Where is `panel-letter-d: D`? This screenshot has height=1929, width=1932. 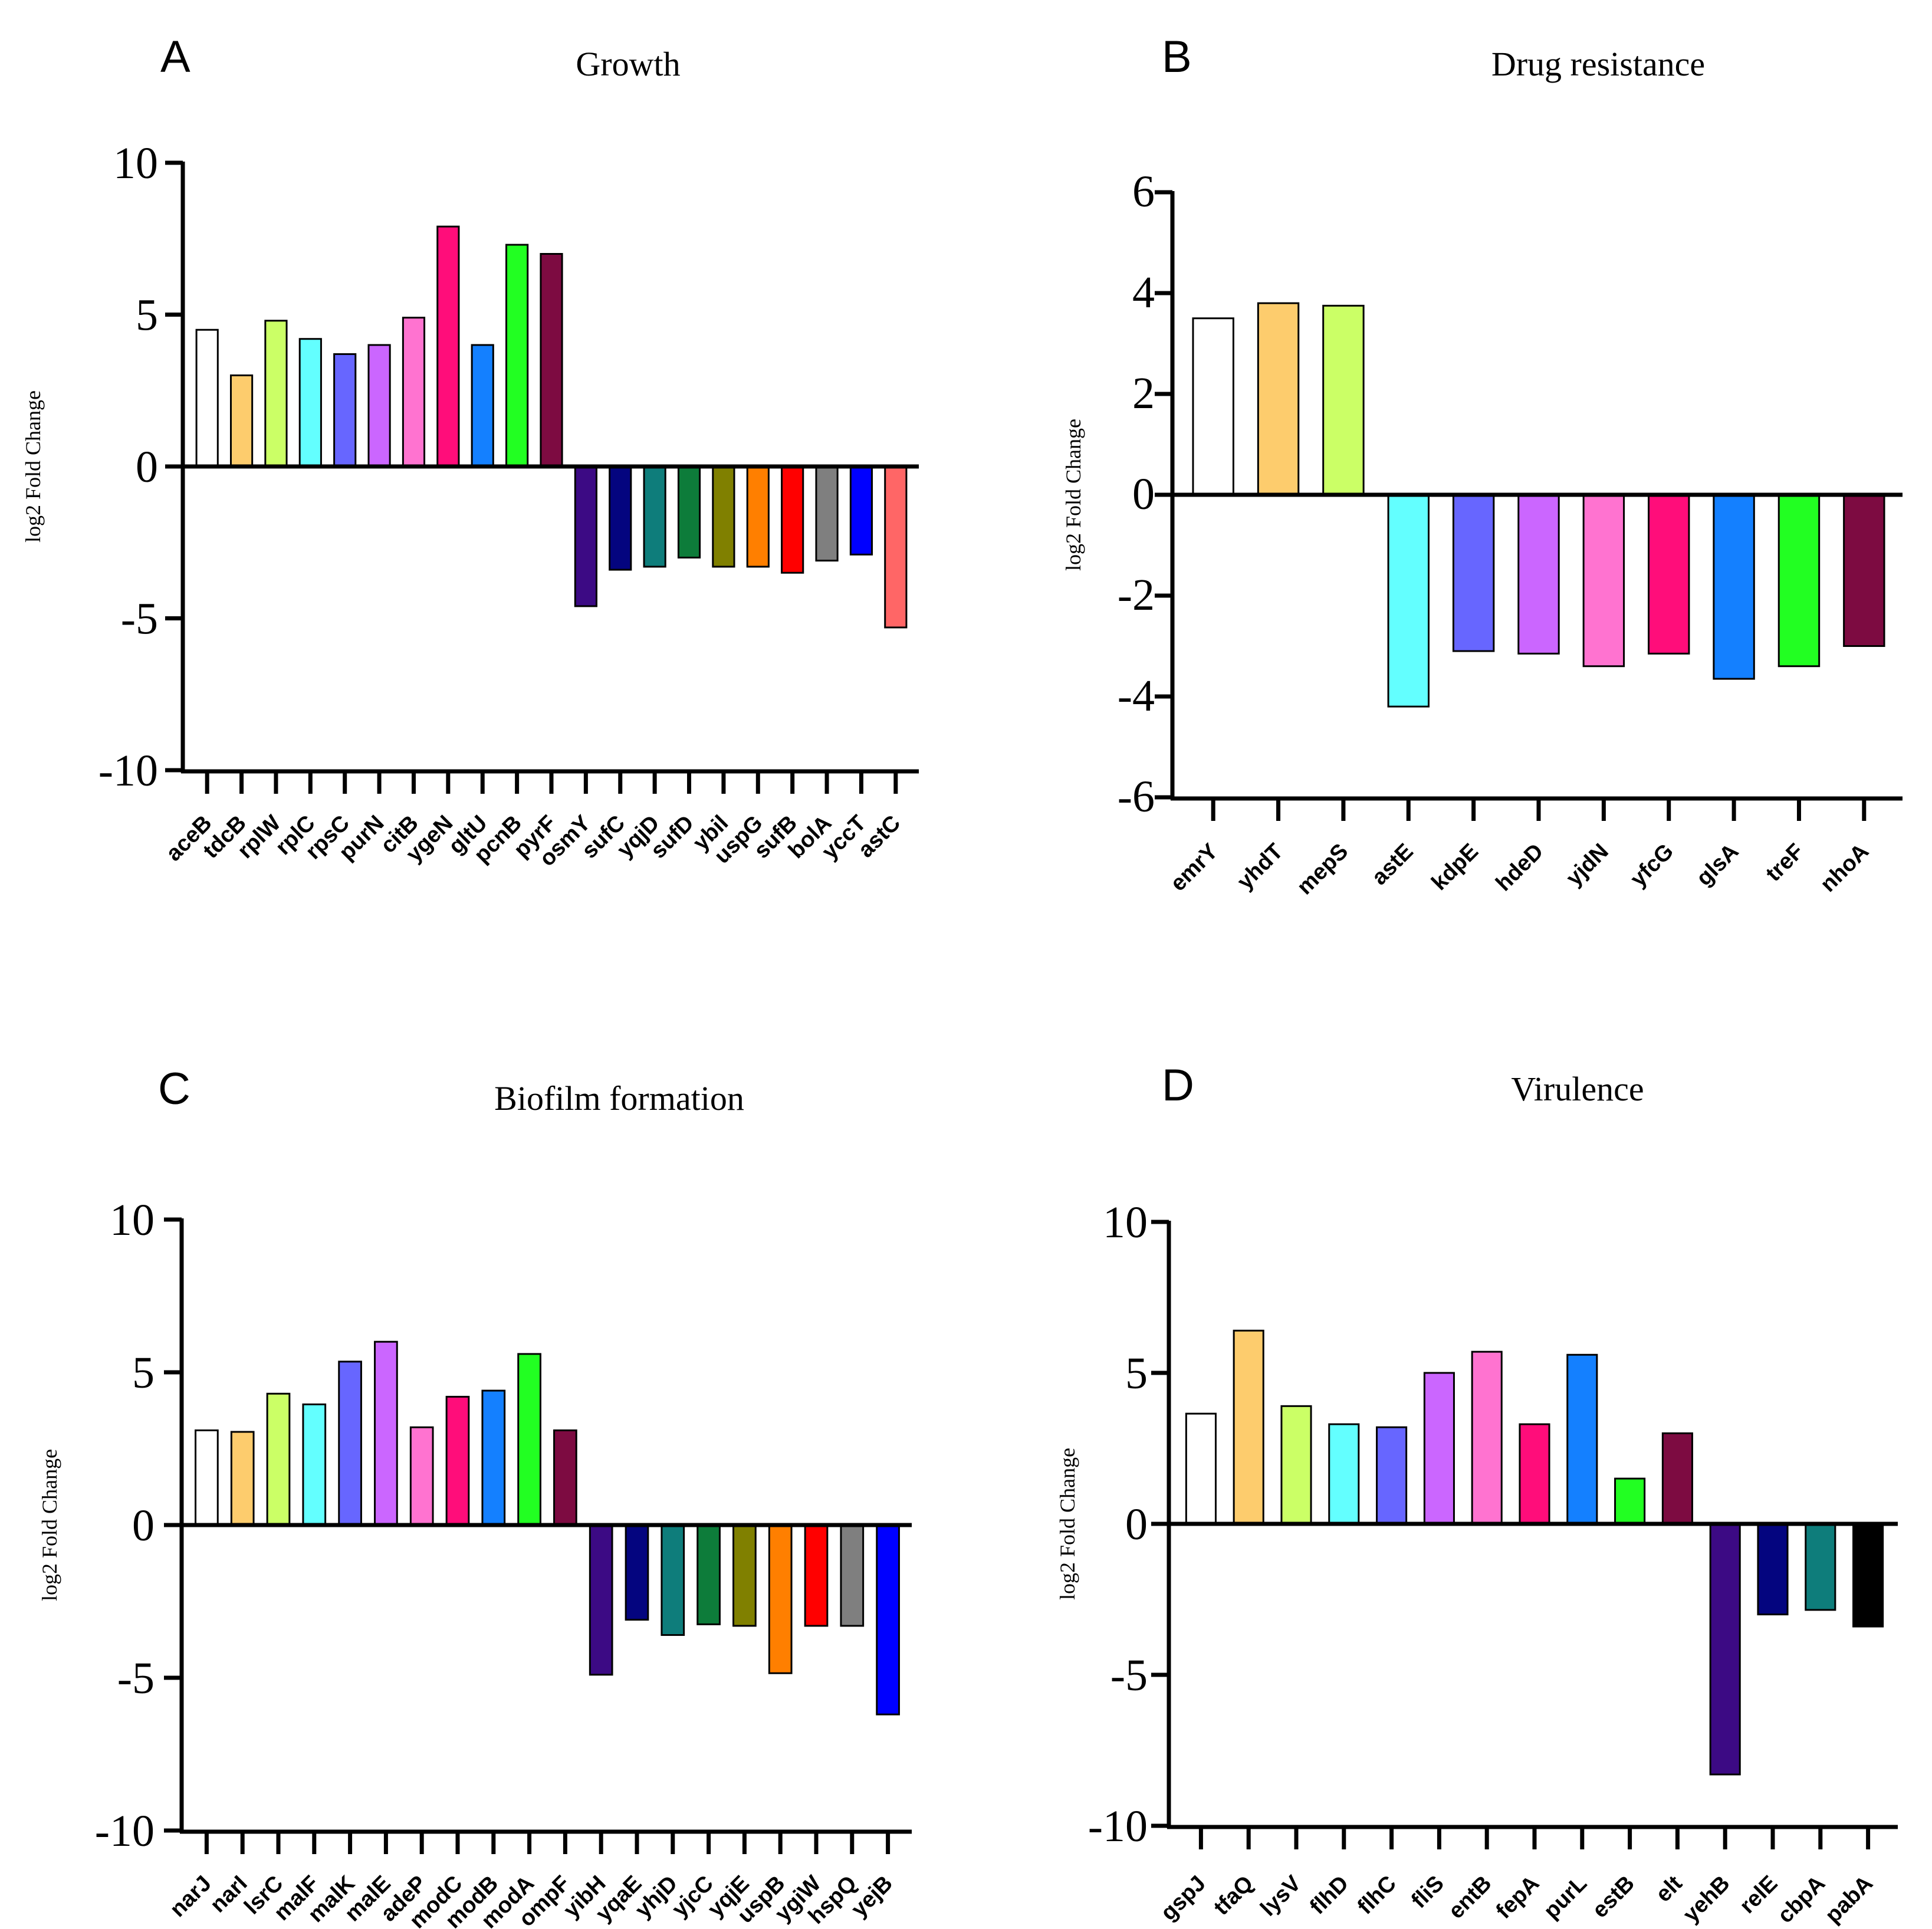 panel-letter-d: D is located at coordinates (1178, 1085).